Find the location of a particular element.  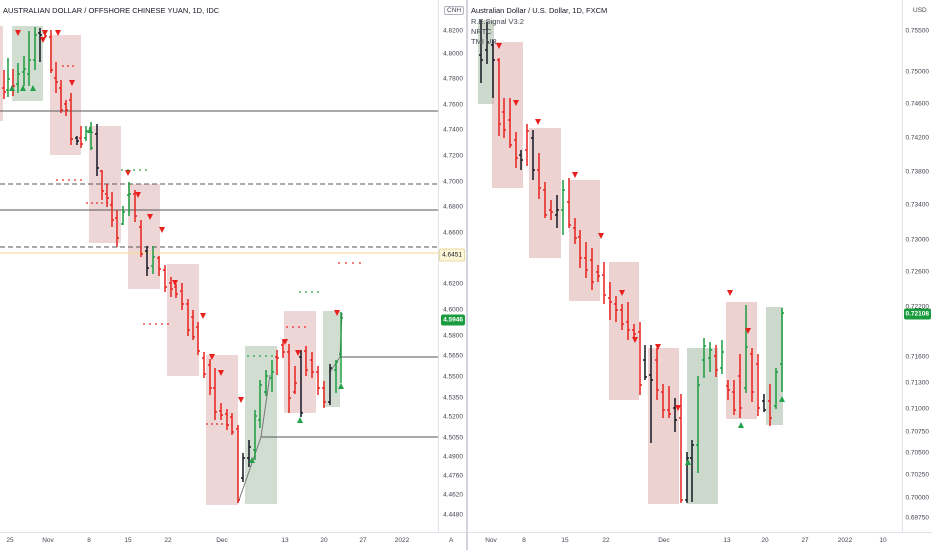

pane-divider is located at coordinates (467, 275).